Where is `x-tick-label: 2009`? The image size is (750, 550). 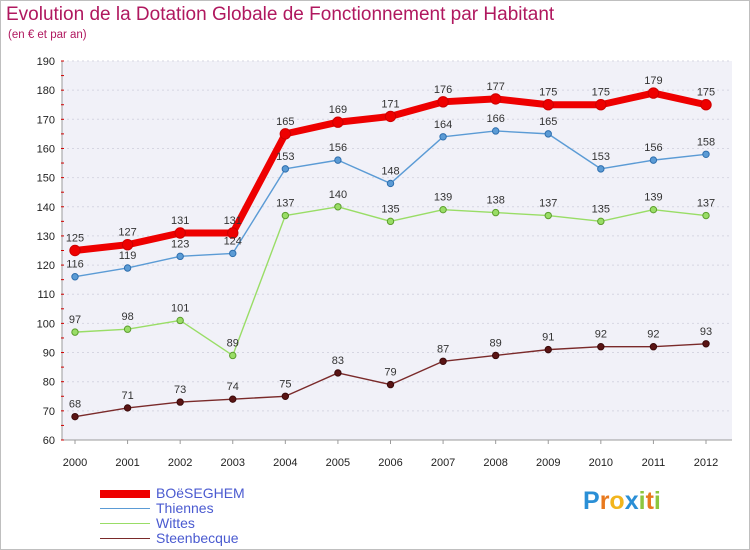 x-tick-label: 2009 is located at coordinates (548, 463).